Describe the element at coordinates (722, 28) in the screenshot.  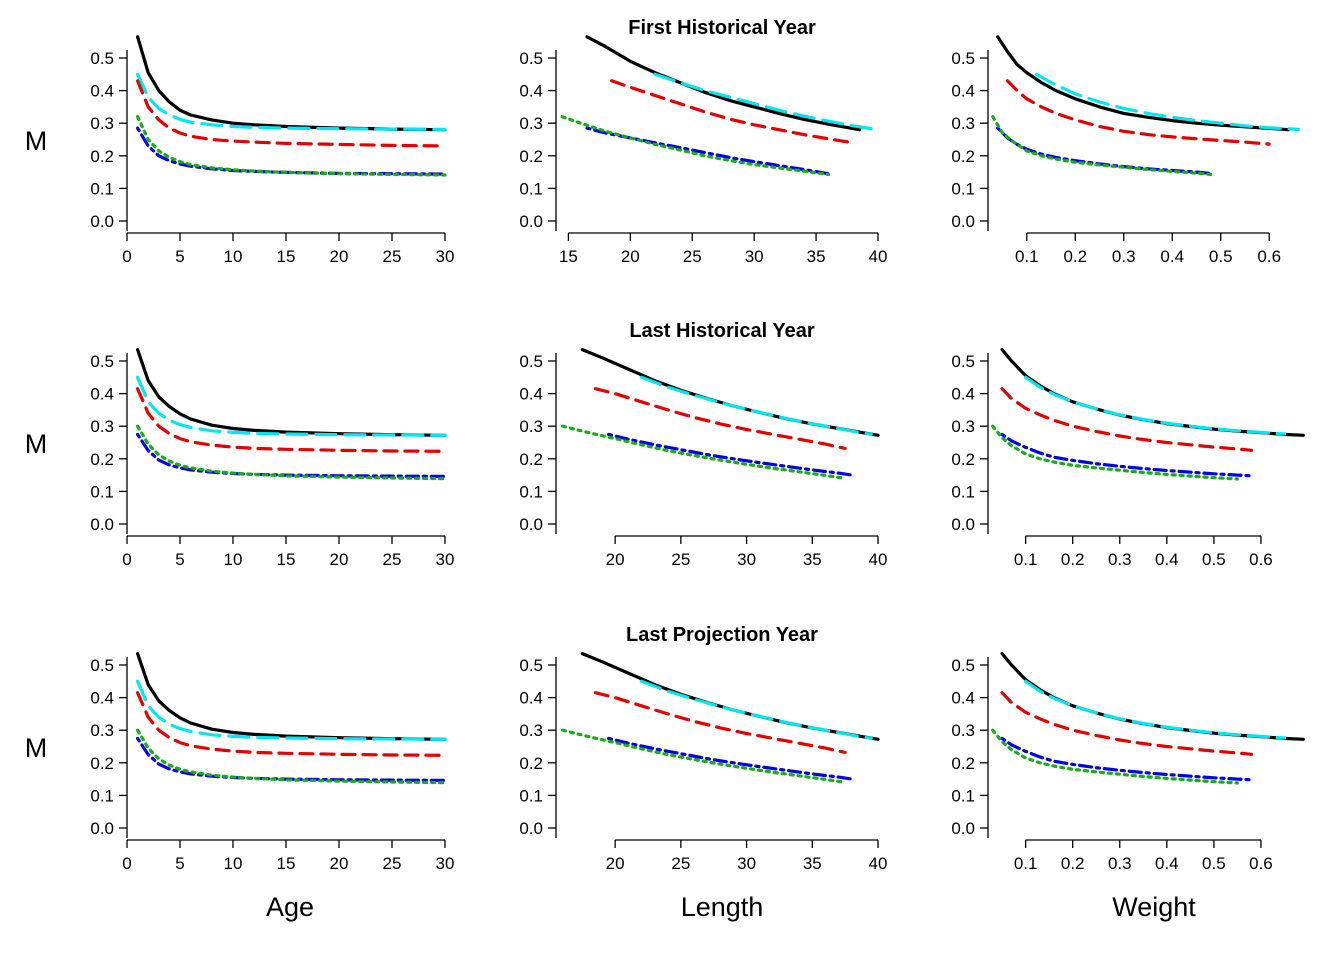
I see `row-title-first-historical-year: First Historical Year` at that location.